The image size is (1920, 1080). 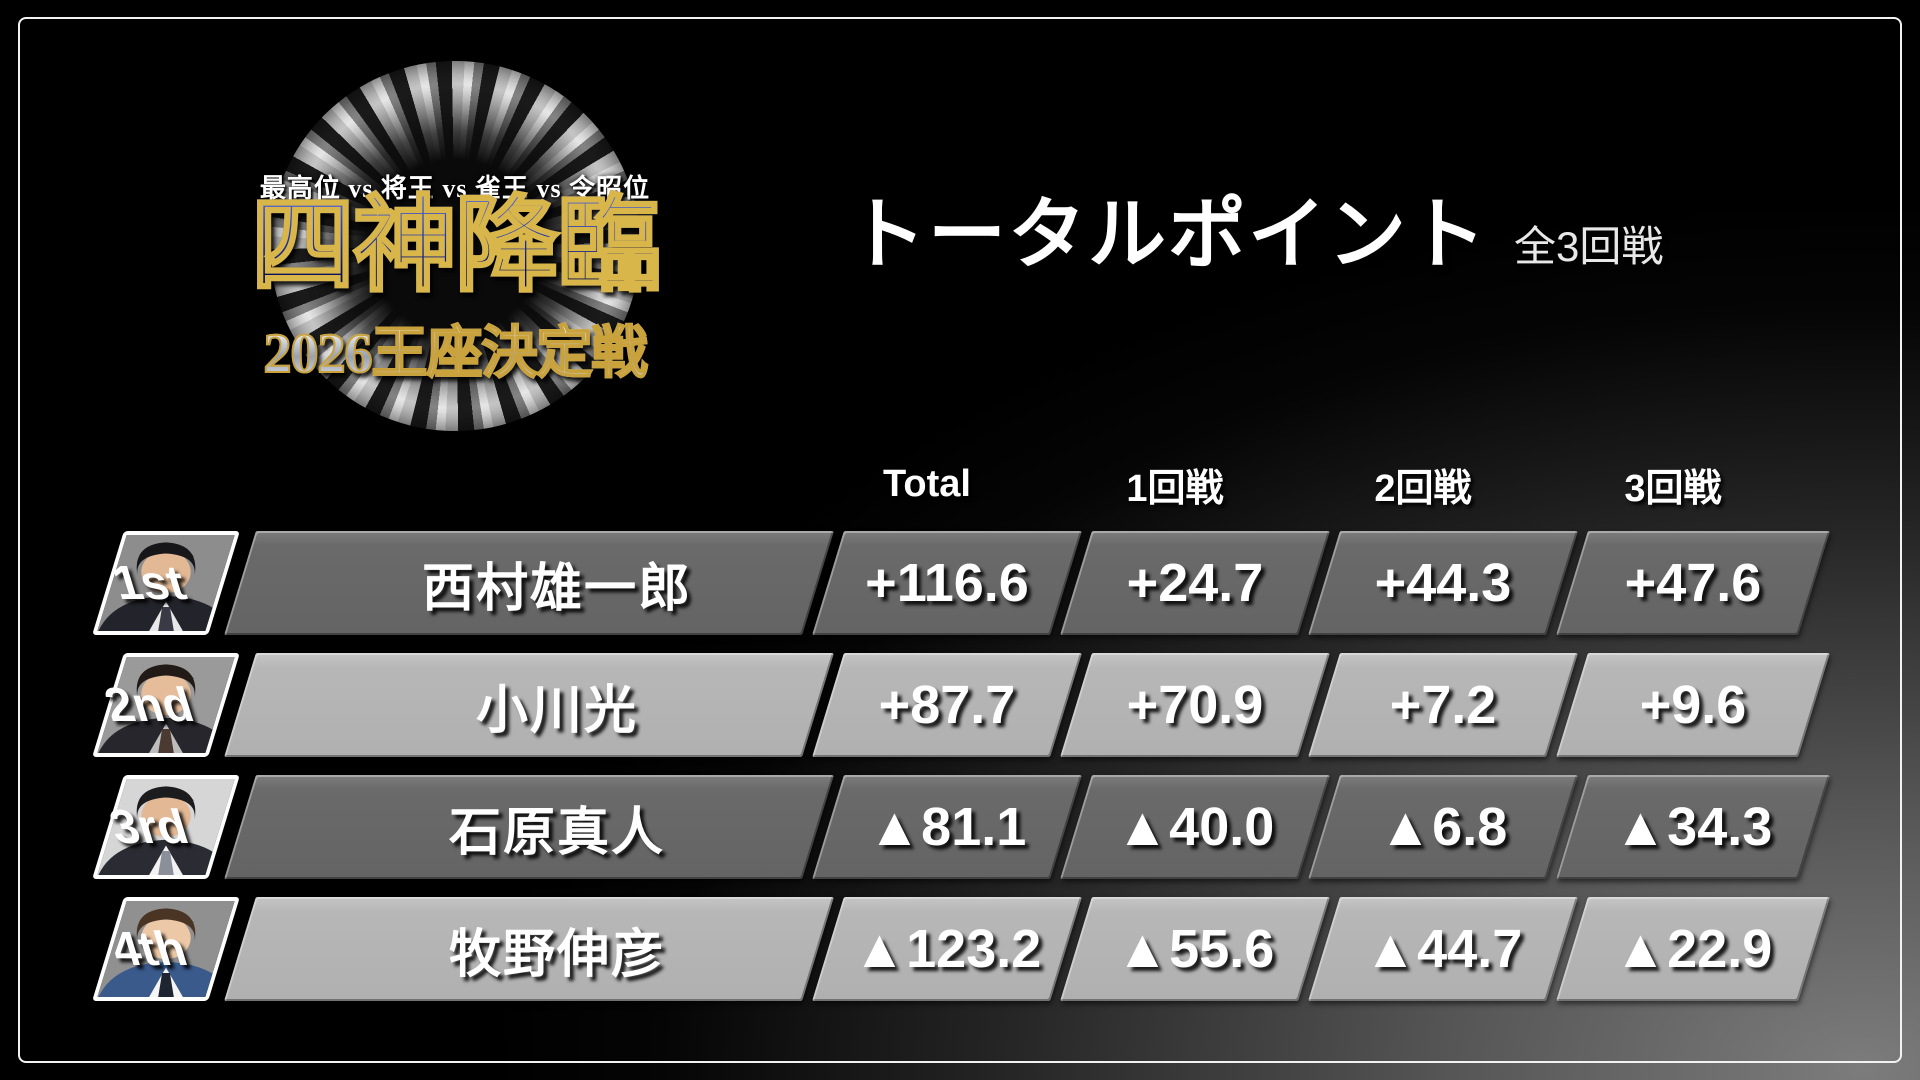 What do you see at coordinates (149, 705) in the screenshot?
I see `rank-label: 2nd` at bounding box center [149, 705].